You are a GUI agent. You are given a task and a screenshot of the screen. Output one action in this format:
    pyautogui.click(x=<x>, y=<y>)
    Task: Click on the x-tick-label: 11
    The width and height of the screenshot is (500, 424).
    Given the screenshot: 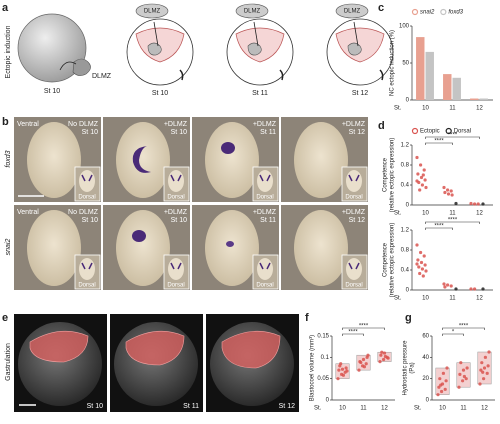 What is the action you would take?
    pyautogui.click(x=463, y=409)
    